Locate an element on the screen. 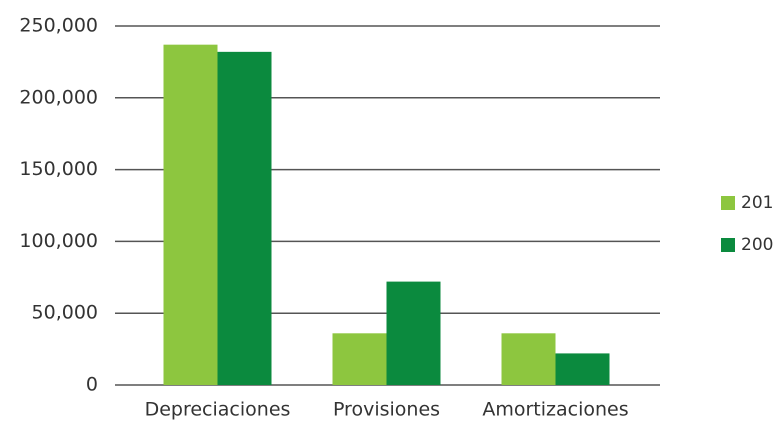 This screenshot has width=774, height=422. y-tick-label: 50,000 is located at coordinates (65, 313).